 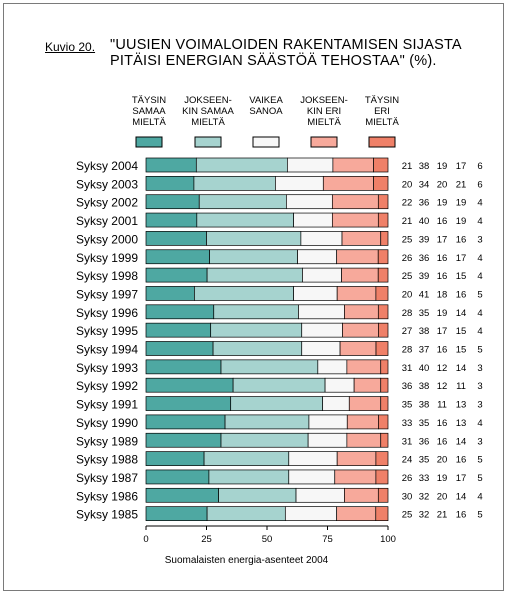 I want to click on x-axis-tick-label-75: 75, so click(x=327, y=539).